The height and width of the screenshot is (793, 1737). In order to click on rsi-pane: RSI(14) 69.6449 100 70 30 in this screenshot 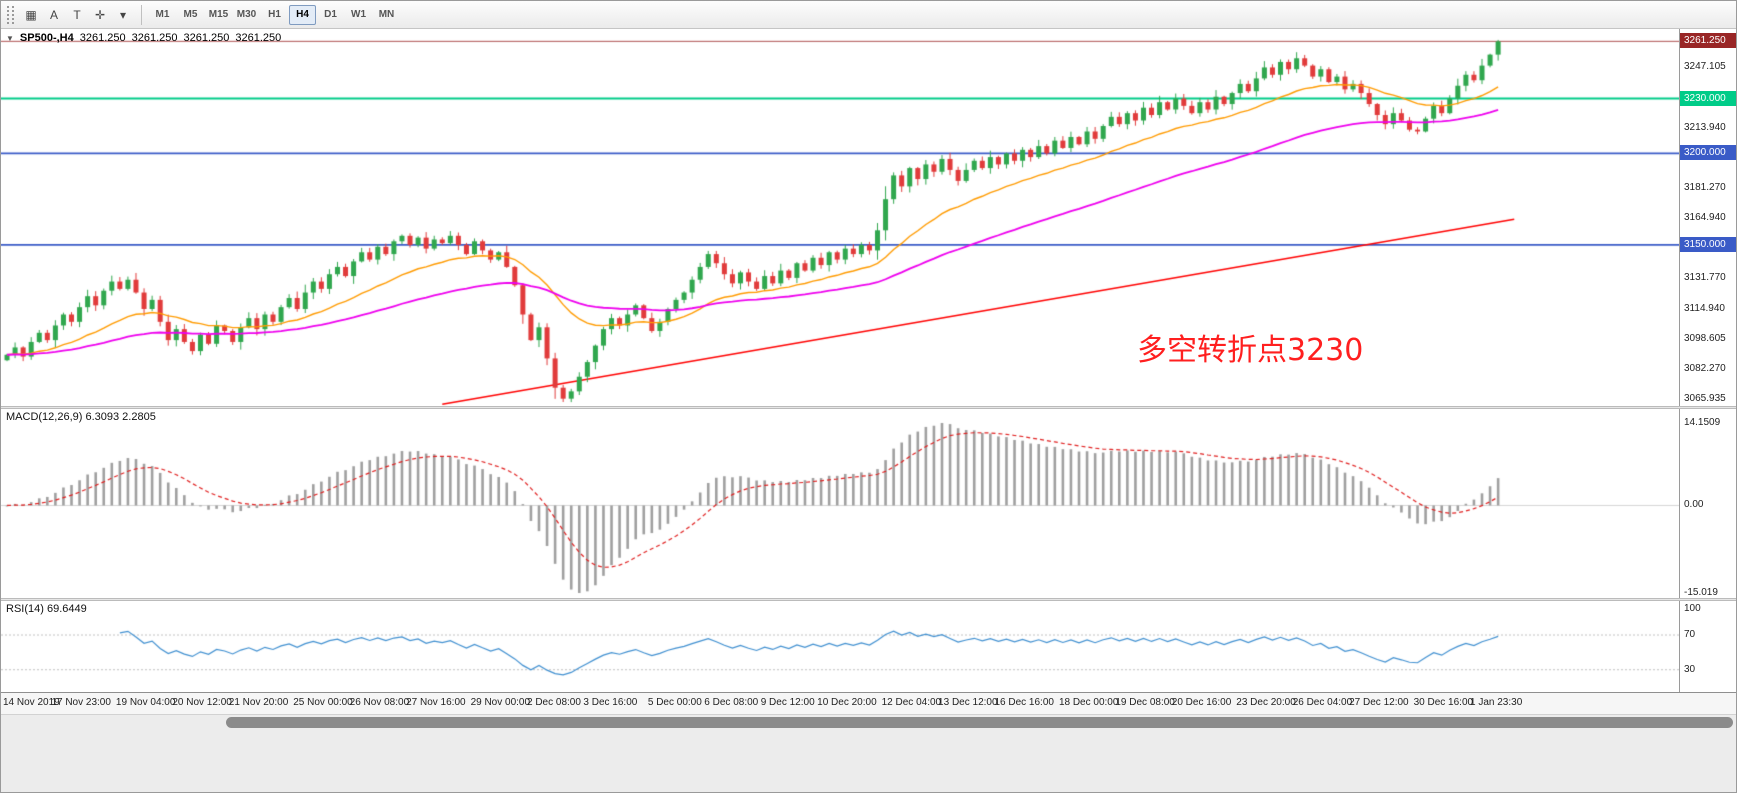, I will do `click(868, 646)`.